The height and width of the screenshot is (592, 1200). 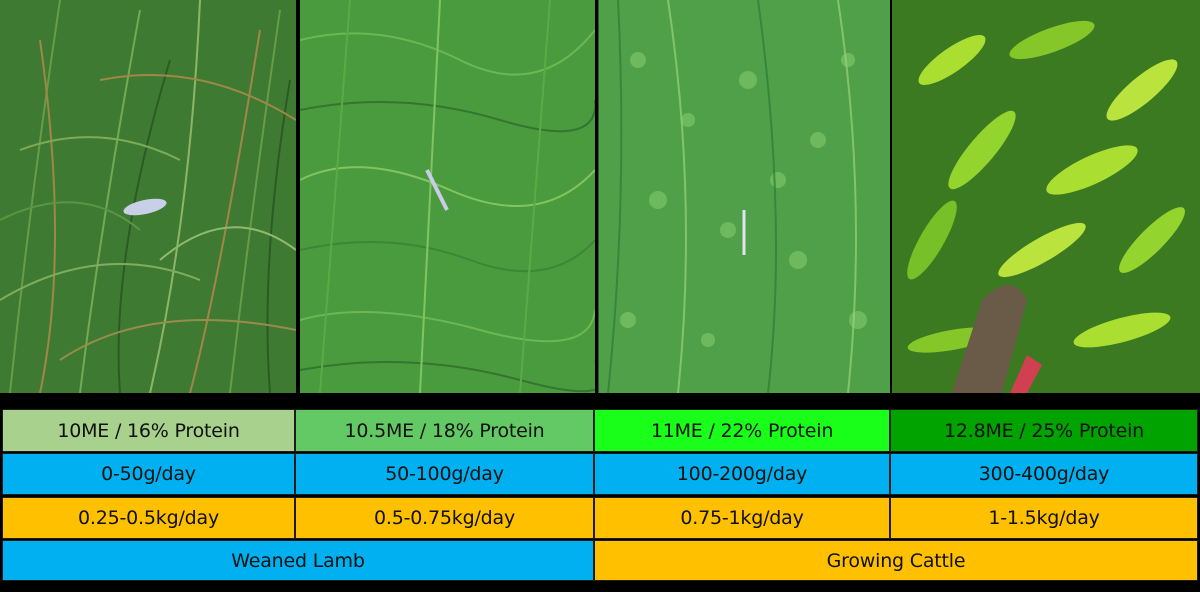 What do you see at coordinates (742, 474) in the screenshot?
I see `lamb-gain-cell-3: 100-200g/day` at bounding box center [742, 474].